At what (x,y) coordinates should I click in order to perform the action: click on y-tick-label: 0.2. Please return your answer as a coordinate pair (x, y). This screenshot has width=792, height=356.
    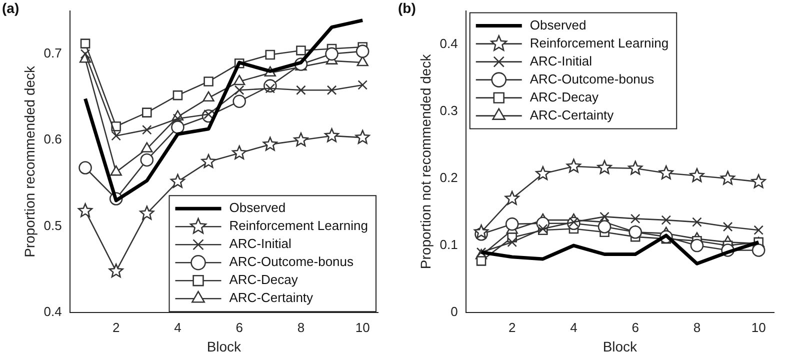
    Looking at the image, I should click on (449, 178).